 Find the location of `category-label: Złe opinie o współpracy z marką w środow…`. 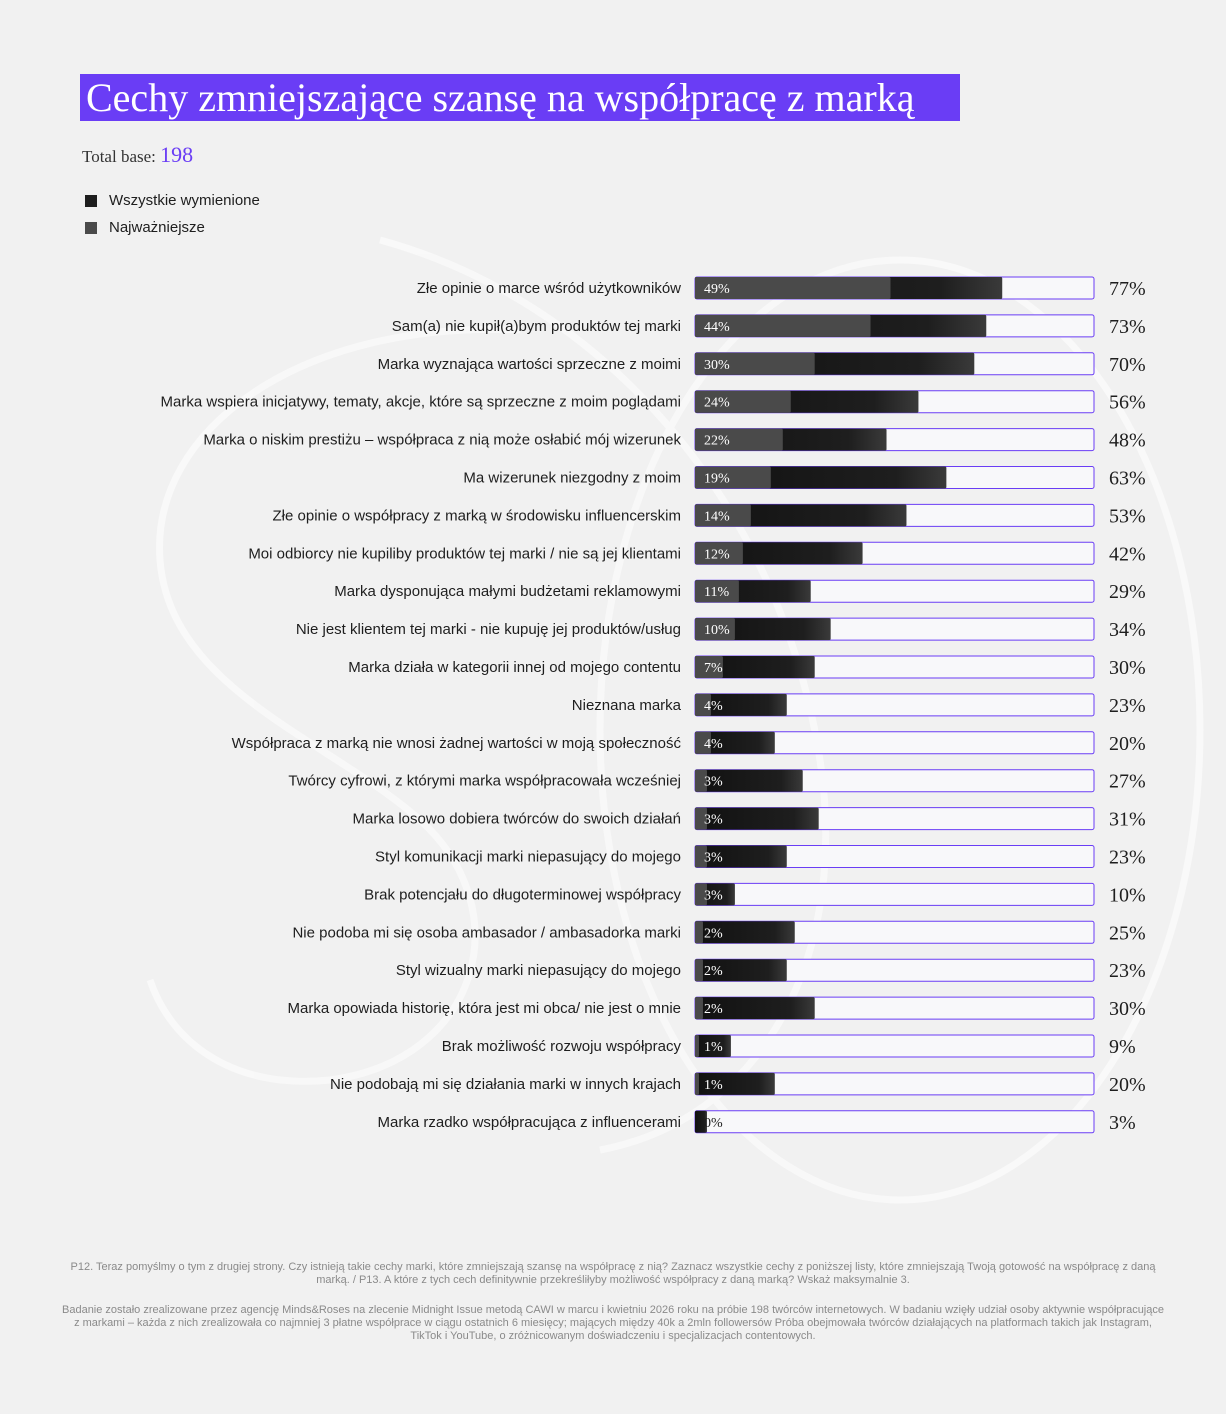

category-label: Złe opinie o współpracy z marką w środow… is located at coordinates (477, 515).